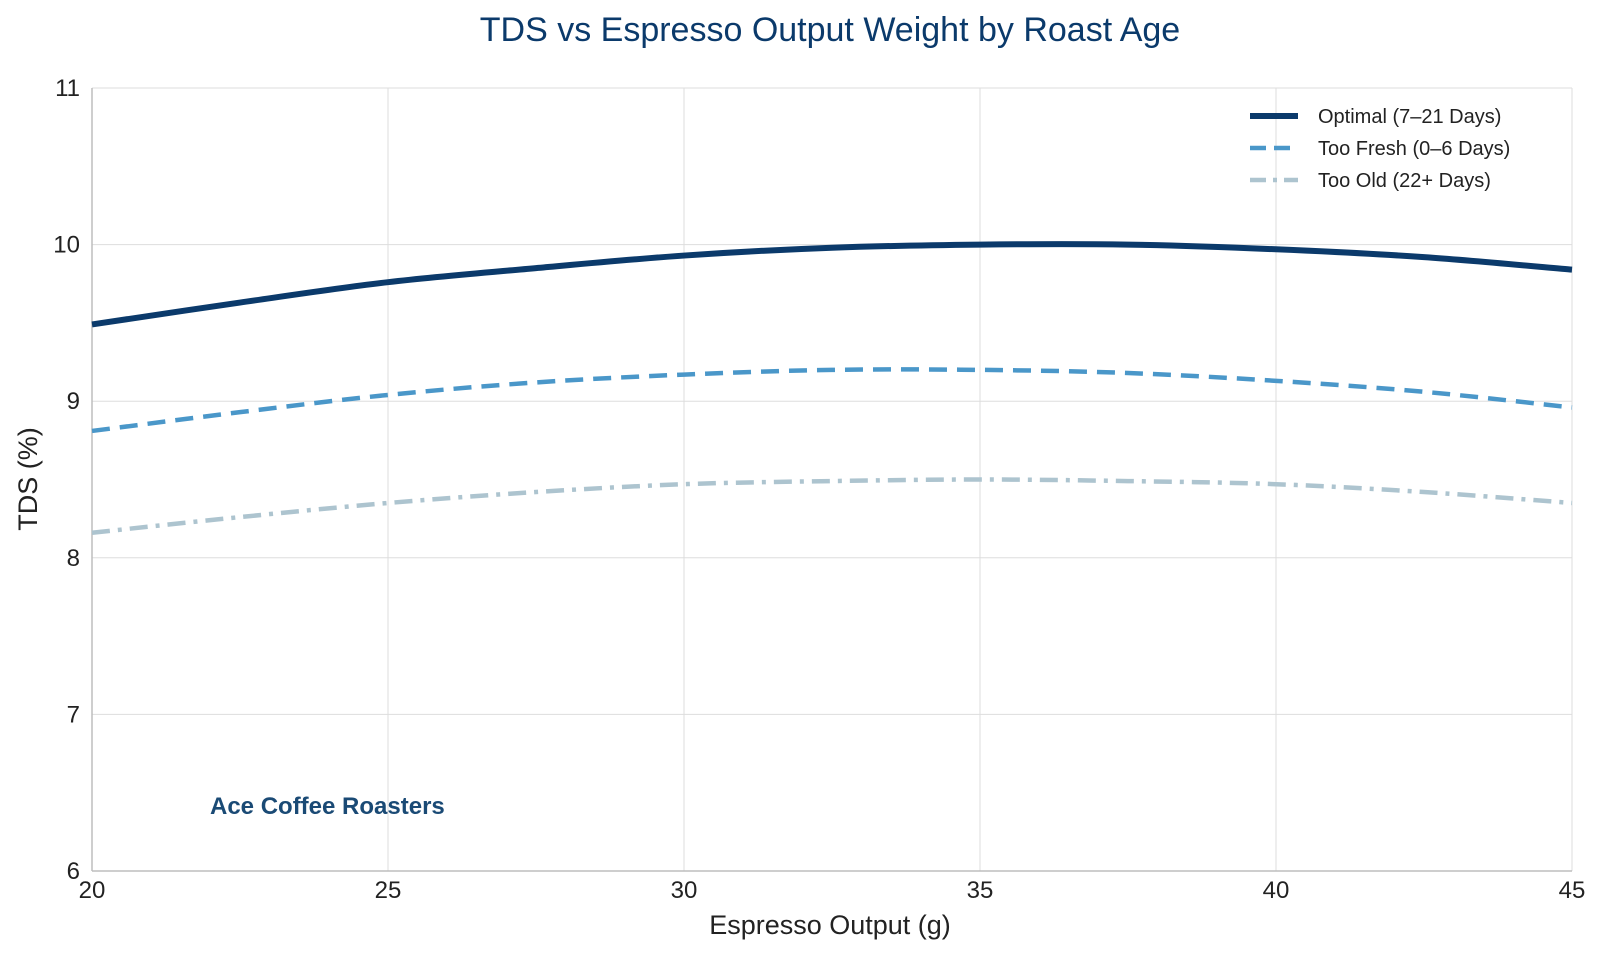 Image resolution: width=1600 pixels, height=954 pixels. Describe the element at coordinates (28, 479) in the screenshot. I see `y-axis-label: TDS (%)` at that location.